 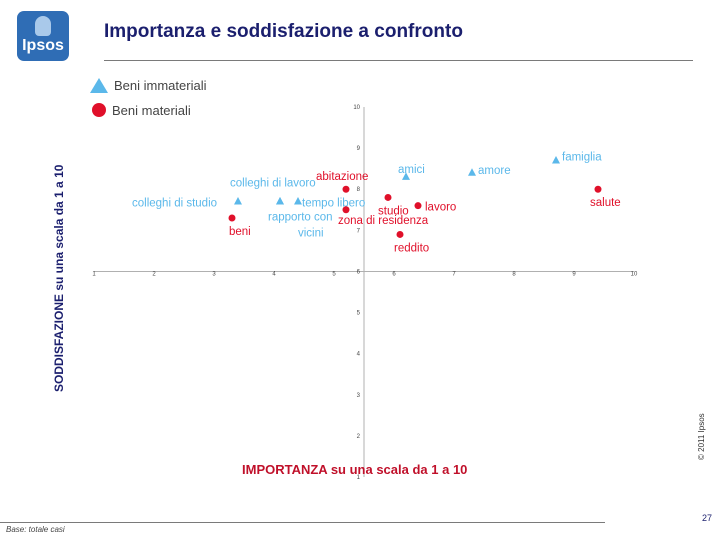 I want to click on data-label: colleghi di studio, so click(x=174, y=204).